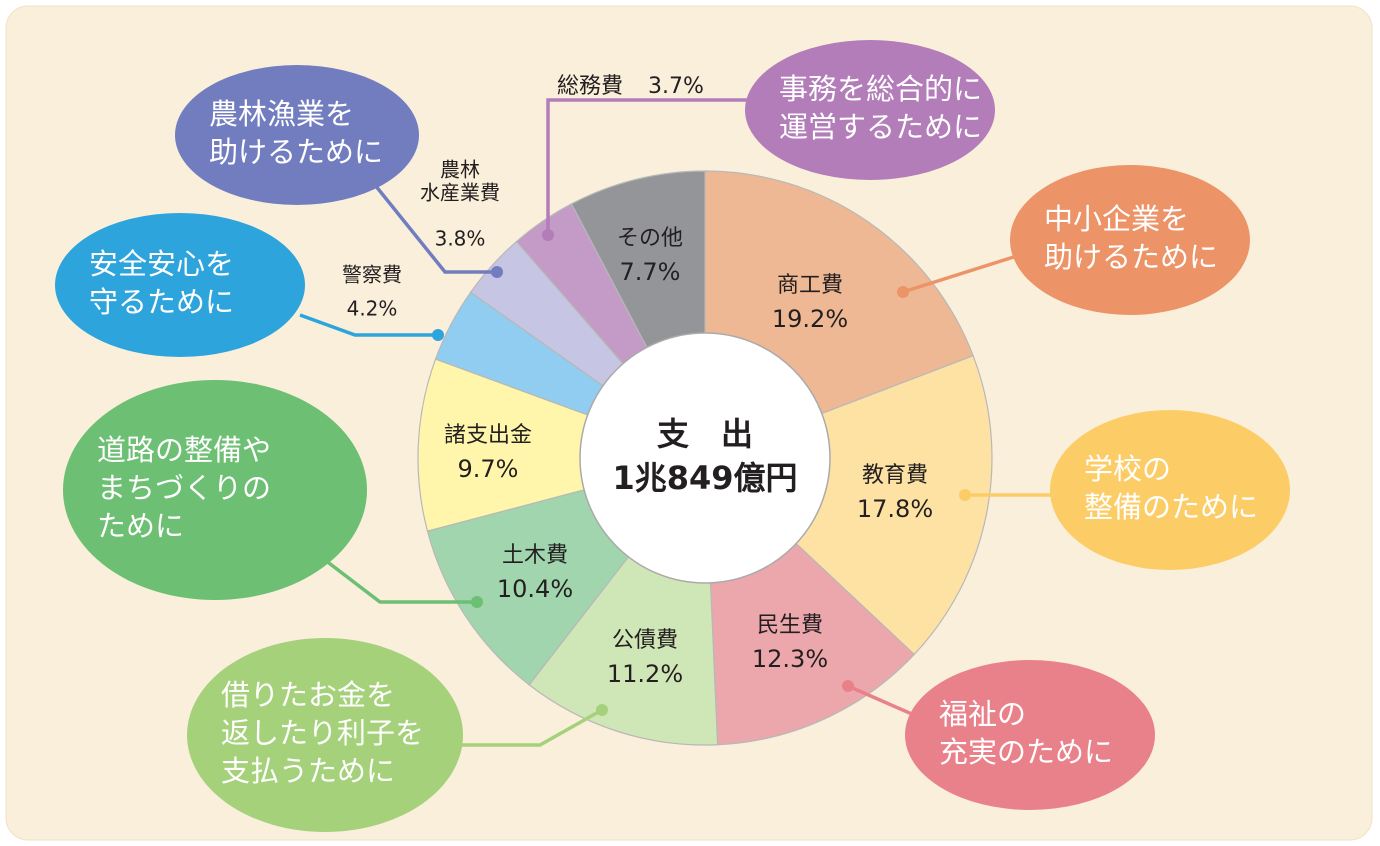 Image resolution: width=1380 pixels, height=846 pixels. Describe the element at coordinates (1116, 219) in the screenshot. I see `callout-text: 中小企業を` at that location.